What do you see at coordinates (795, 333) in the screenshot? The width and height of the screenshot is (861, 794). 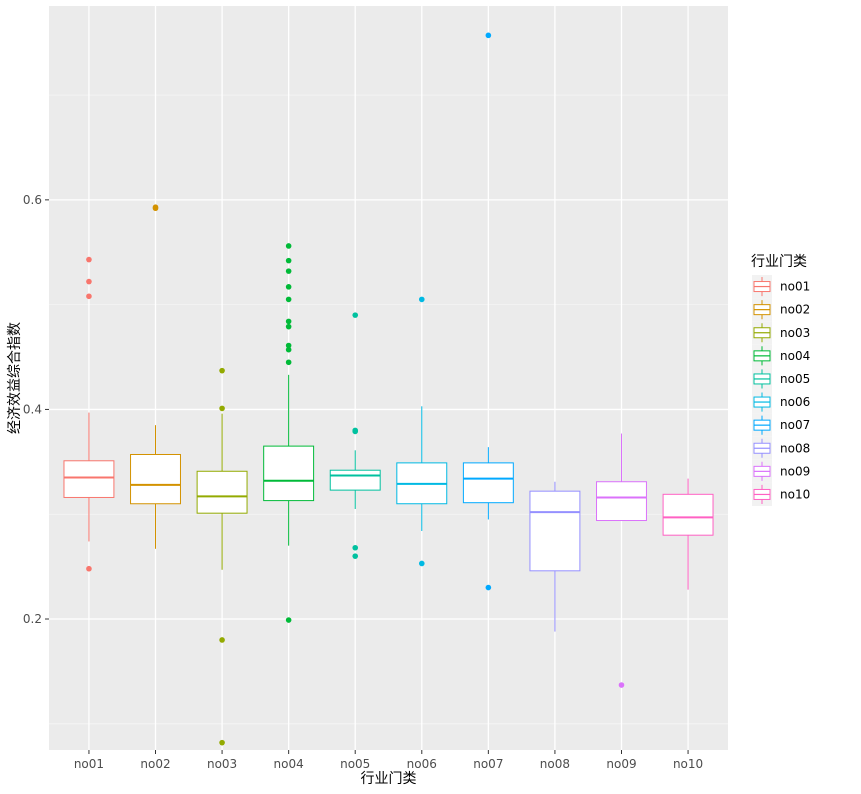 I see `legend-label: no03` at bounding box center [795, 333].